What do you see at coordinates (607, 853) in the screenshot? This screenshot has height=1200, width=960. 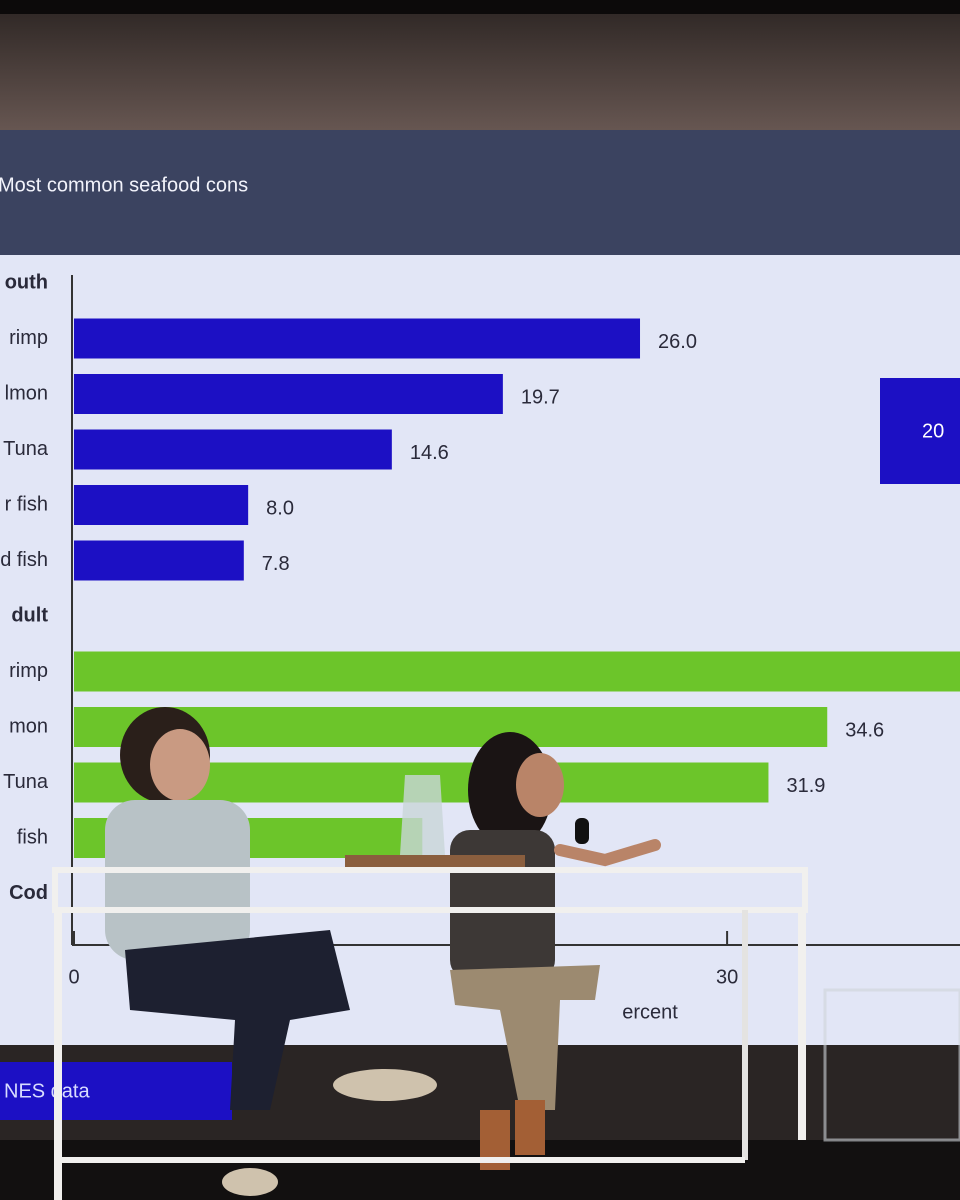 I see `arm` at bounding box center [607, 853].